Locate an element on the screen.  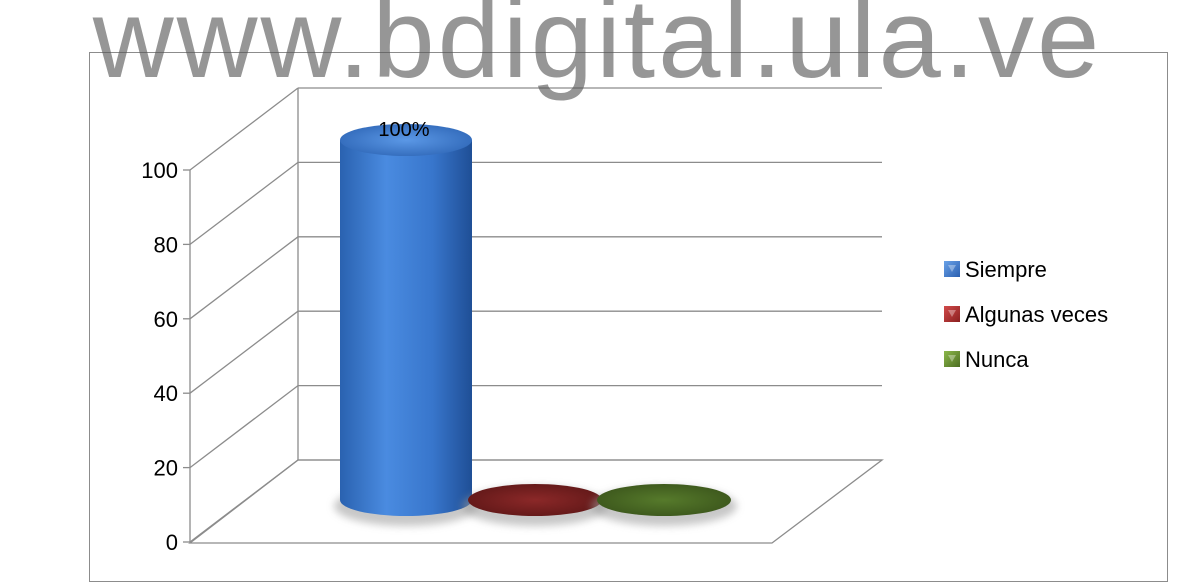
legend-label: Nunca is located at coordinates (997, 359).